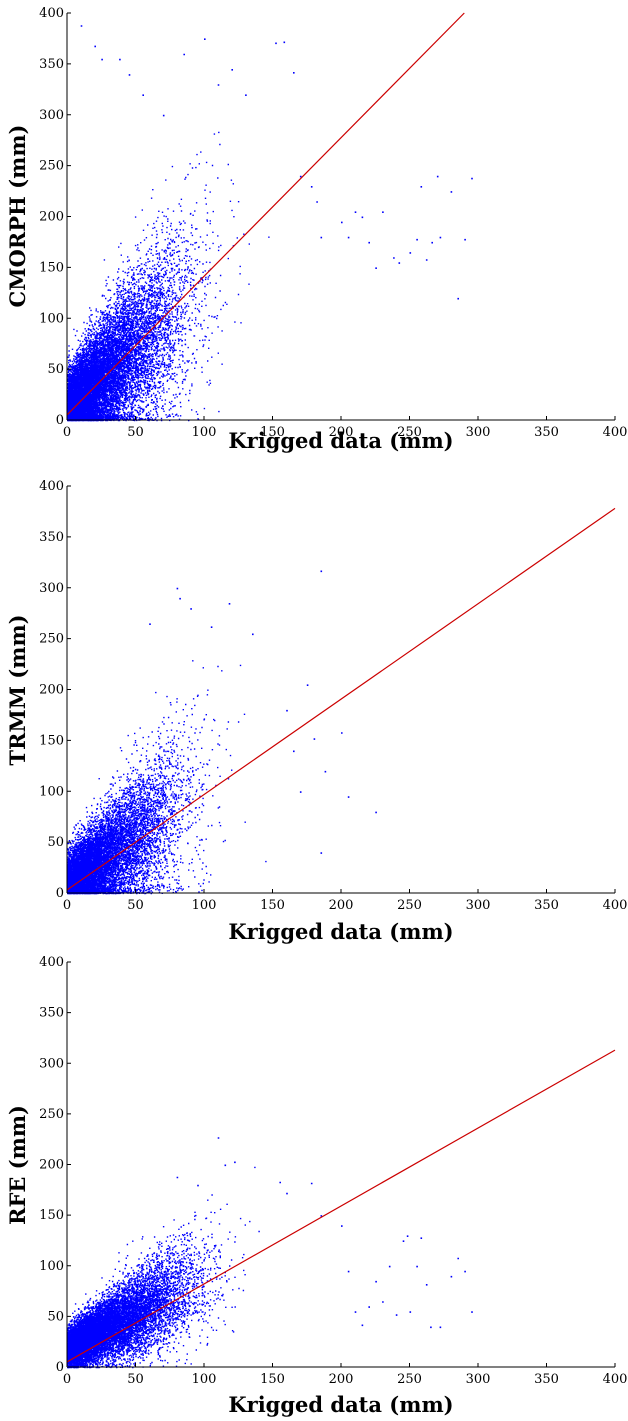 The width and height of the screenshot is (628, 1421). I want to click on y-axis-label: TRMM (mm), so click(17, 689).